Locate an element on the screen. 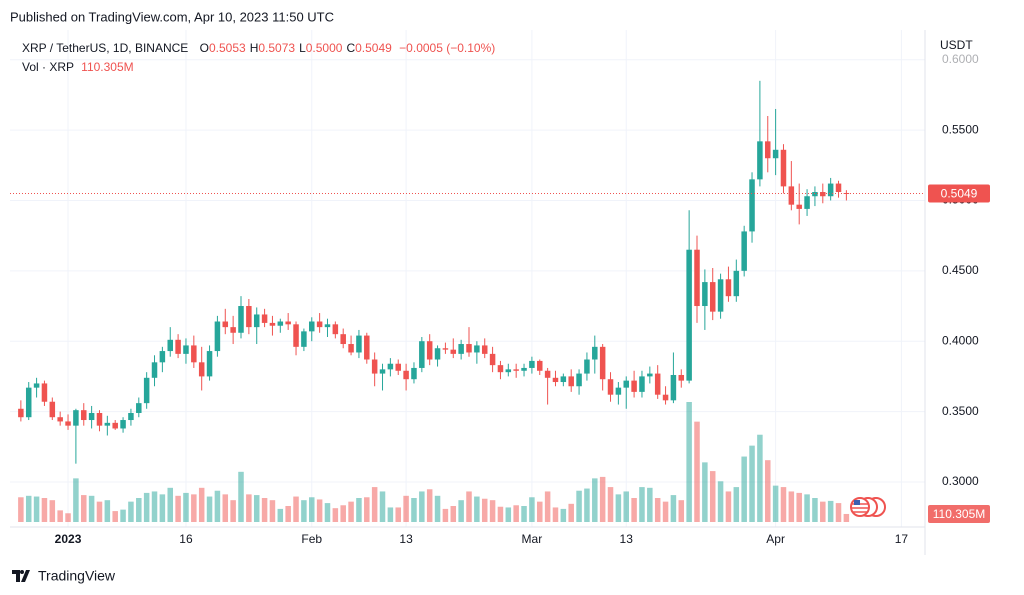 The width and height of the screenshot is (1024, 595). ohlc-key: C is located at coordinates (350, 48).